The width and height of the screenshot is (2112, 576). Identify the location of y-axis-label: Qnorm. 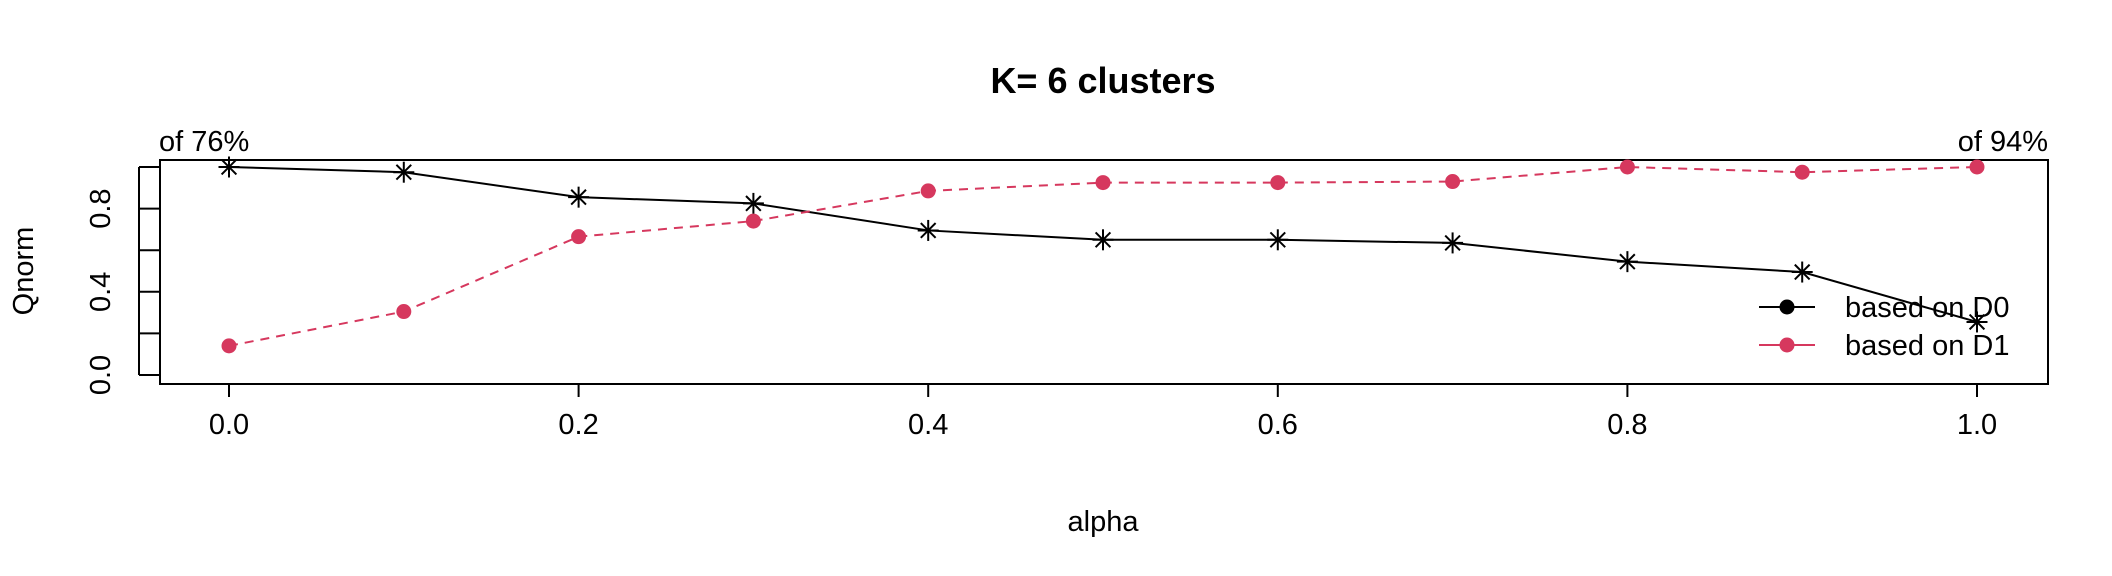
(24, 271).